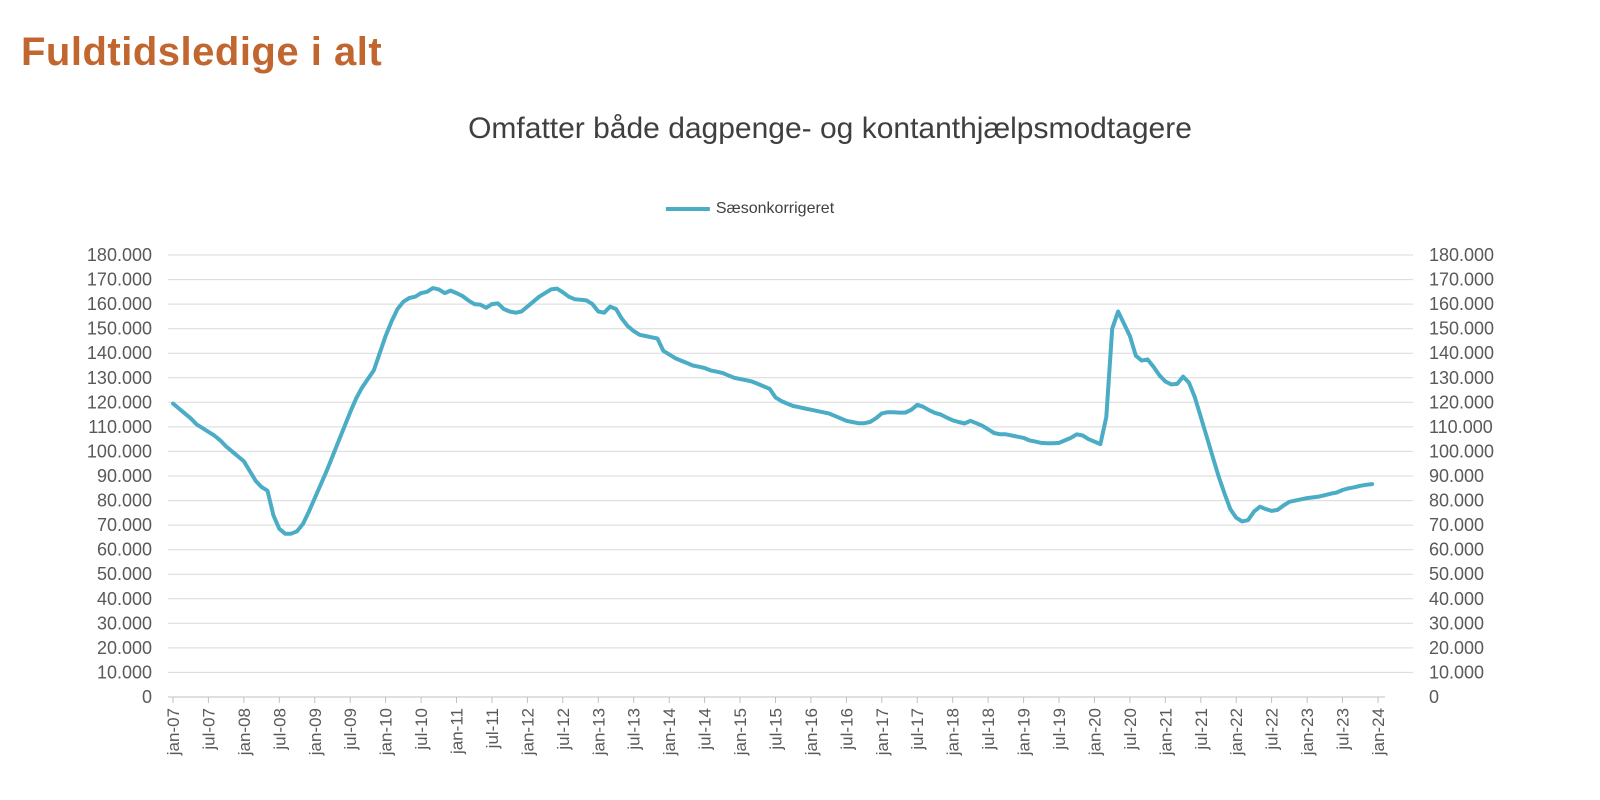  I want to click on x-tick-label: jul-18, so click(988, 729).